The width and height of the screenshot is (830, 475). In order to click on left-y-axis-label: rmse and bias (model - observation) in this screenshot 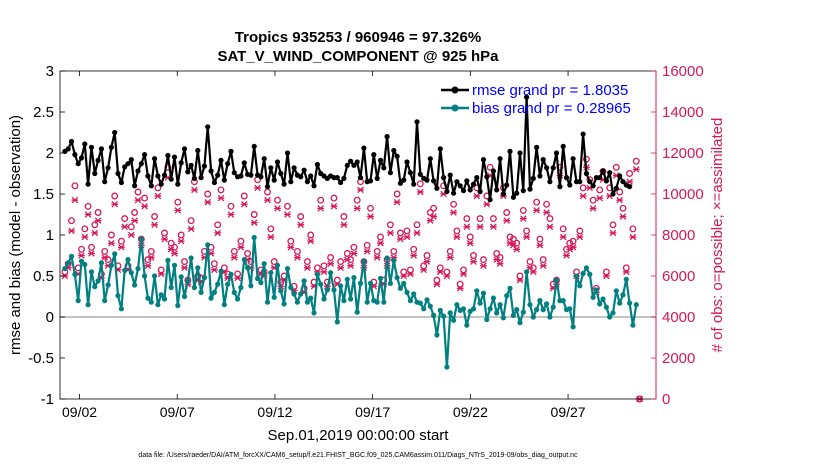, I will do `click(15, 235)`.